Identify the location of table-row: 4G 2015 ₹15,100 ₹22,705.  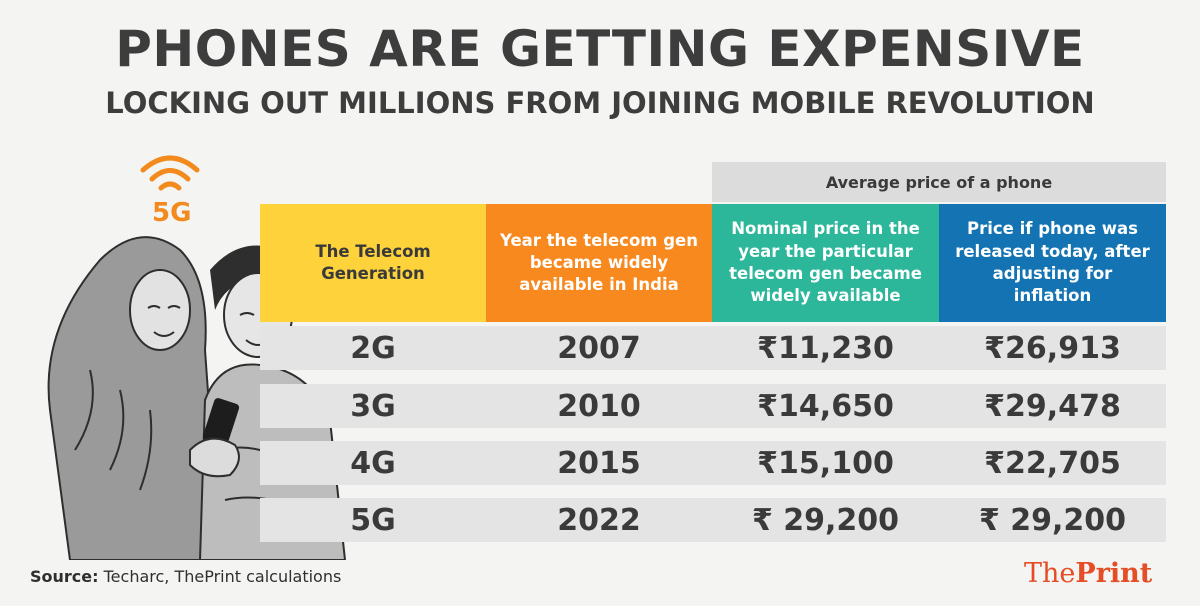
(713, 463).